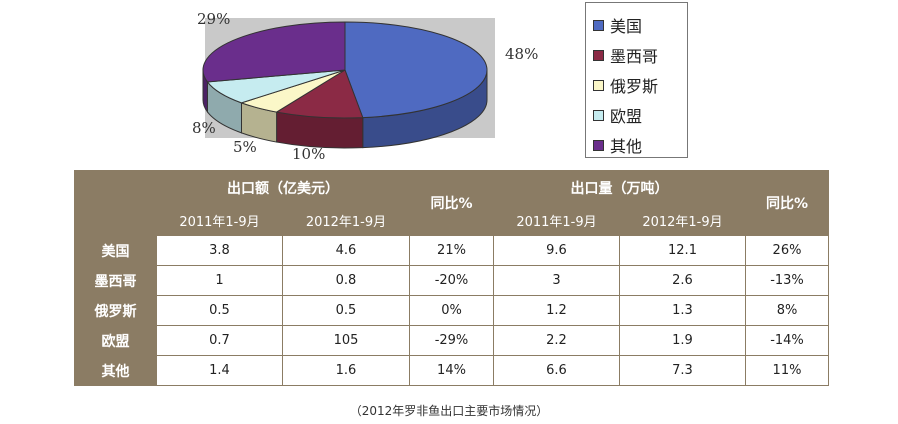 The image size is (898, 424). Describe the element at coordinates (115, 310) in the screenshot. I see `row-label-russia: 俄罗斯` at that location.